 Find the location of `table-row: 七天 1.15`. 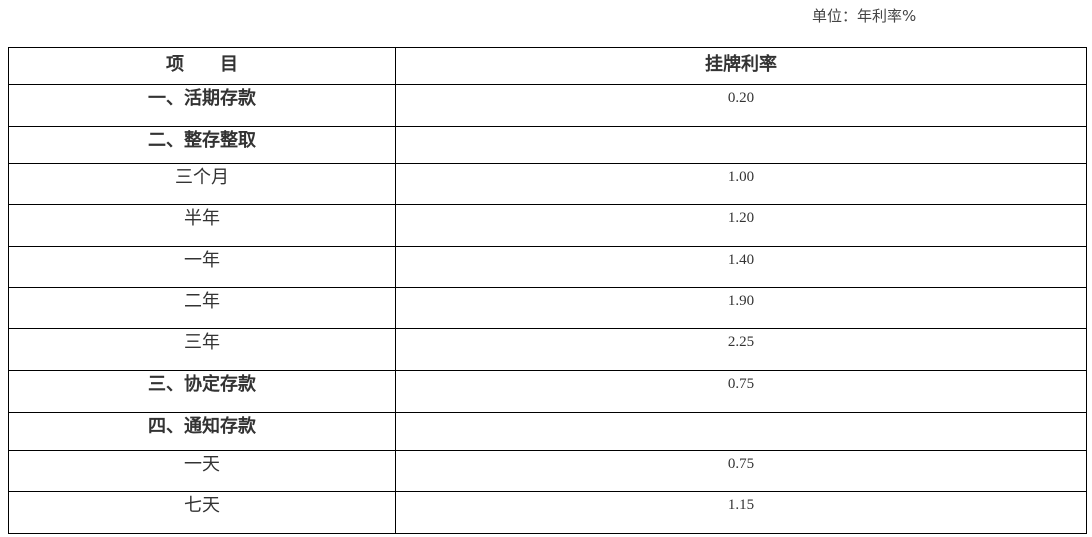

table-row: 七天 1.15 is located at coordinates (547, 512).